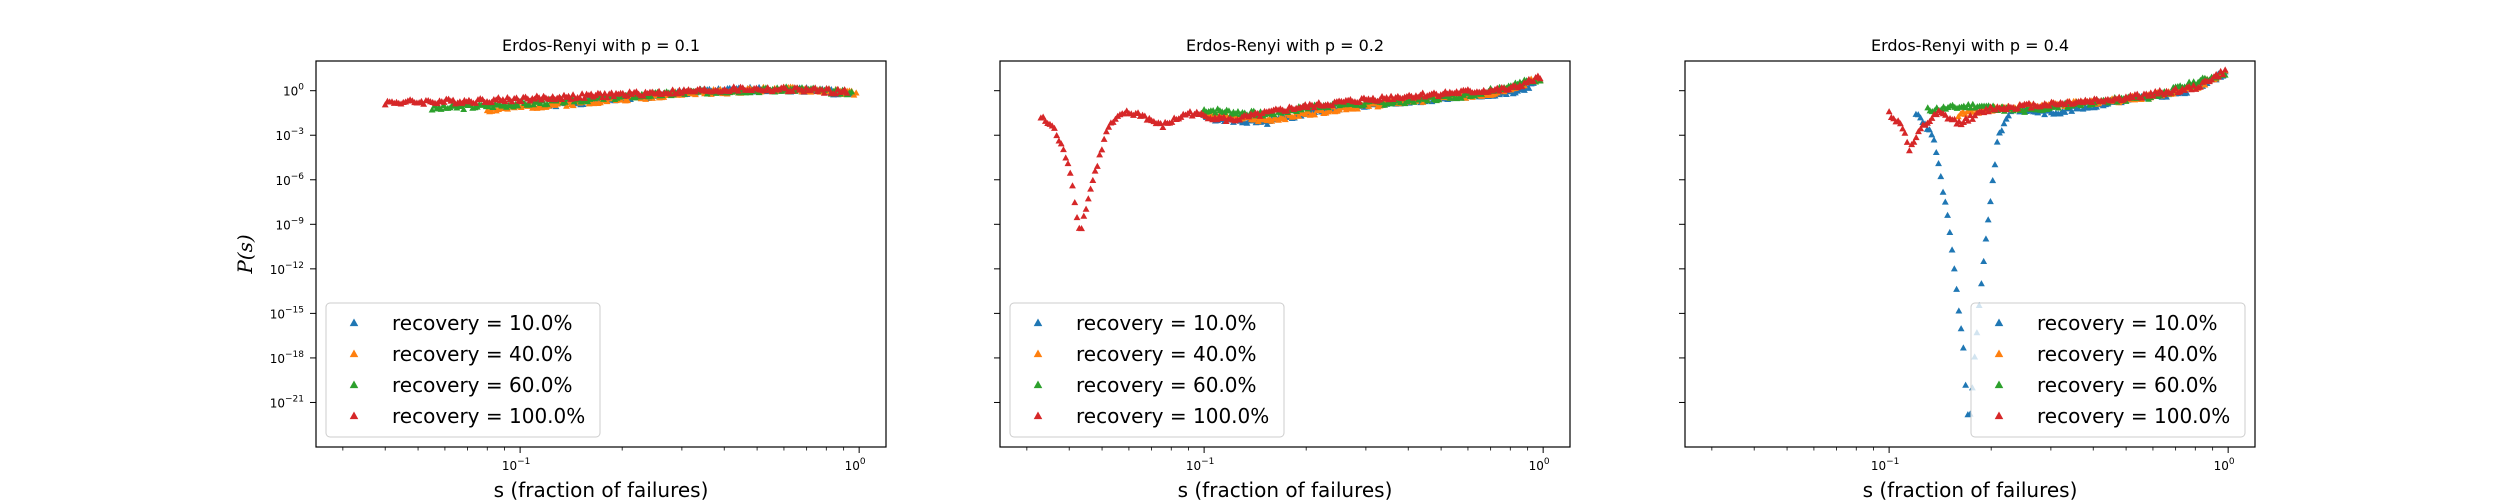 This screenshot has width=2500, height=500. What do you see at coordinates (2133, 416) in the screenshot?
I see `legend-label: recovery = 100.0%` at bounding box center [2133, 416].